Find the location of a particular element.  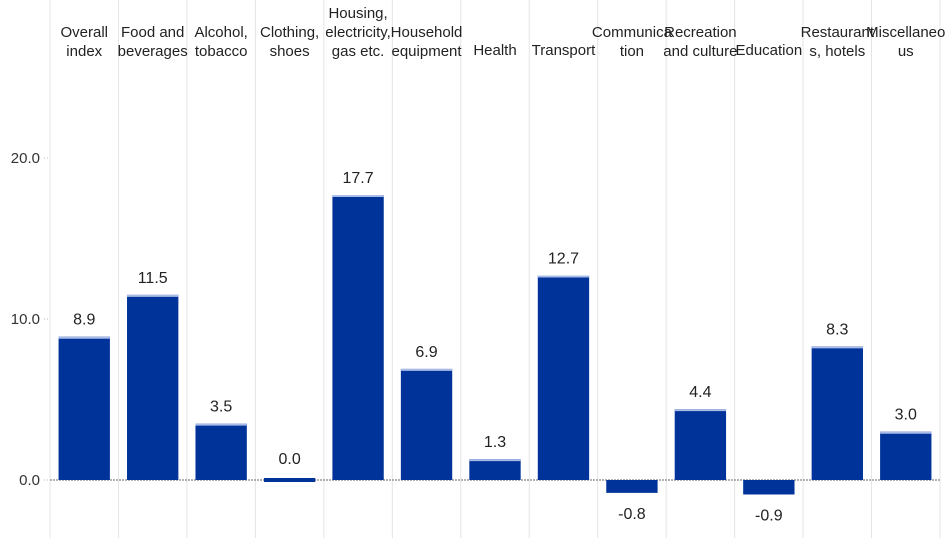

data-label: -0.8 is located at coordinates (632, 514).